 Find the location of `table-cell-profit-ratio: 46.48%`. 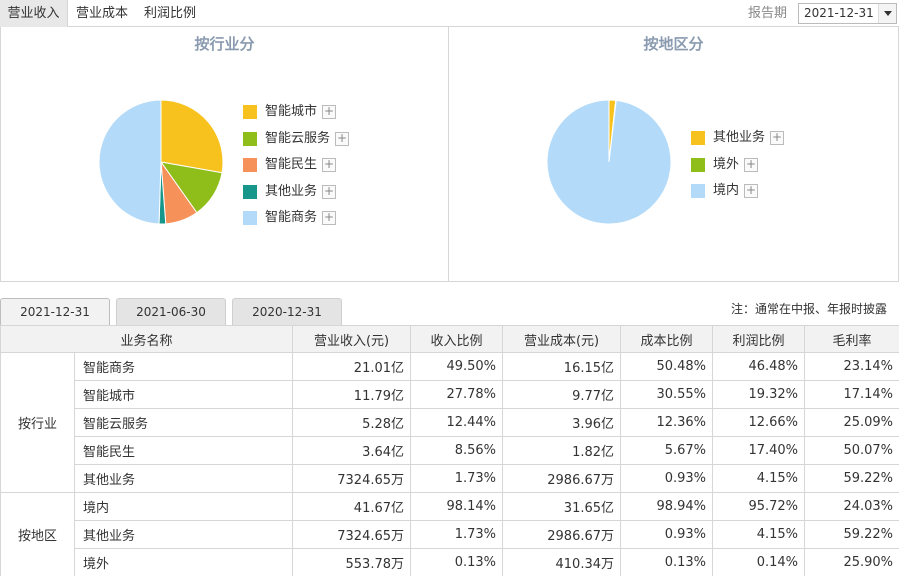

table-cell-profit-ratio: 46.48% is located at coordinates (759, 366).